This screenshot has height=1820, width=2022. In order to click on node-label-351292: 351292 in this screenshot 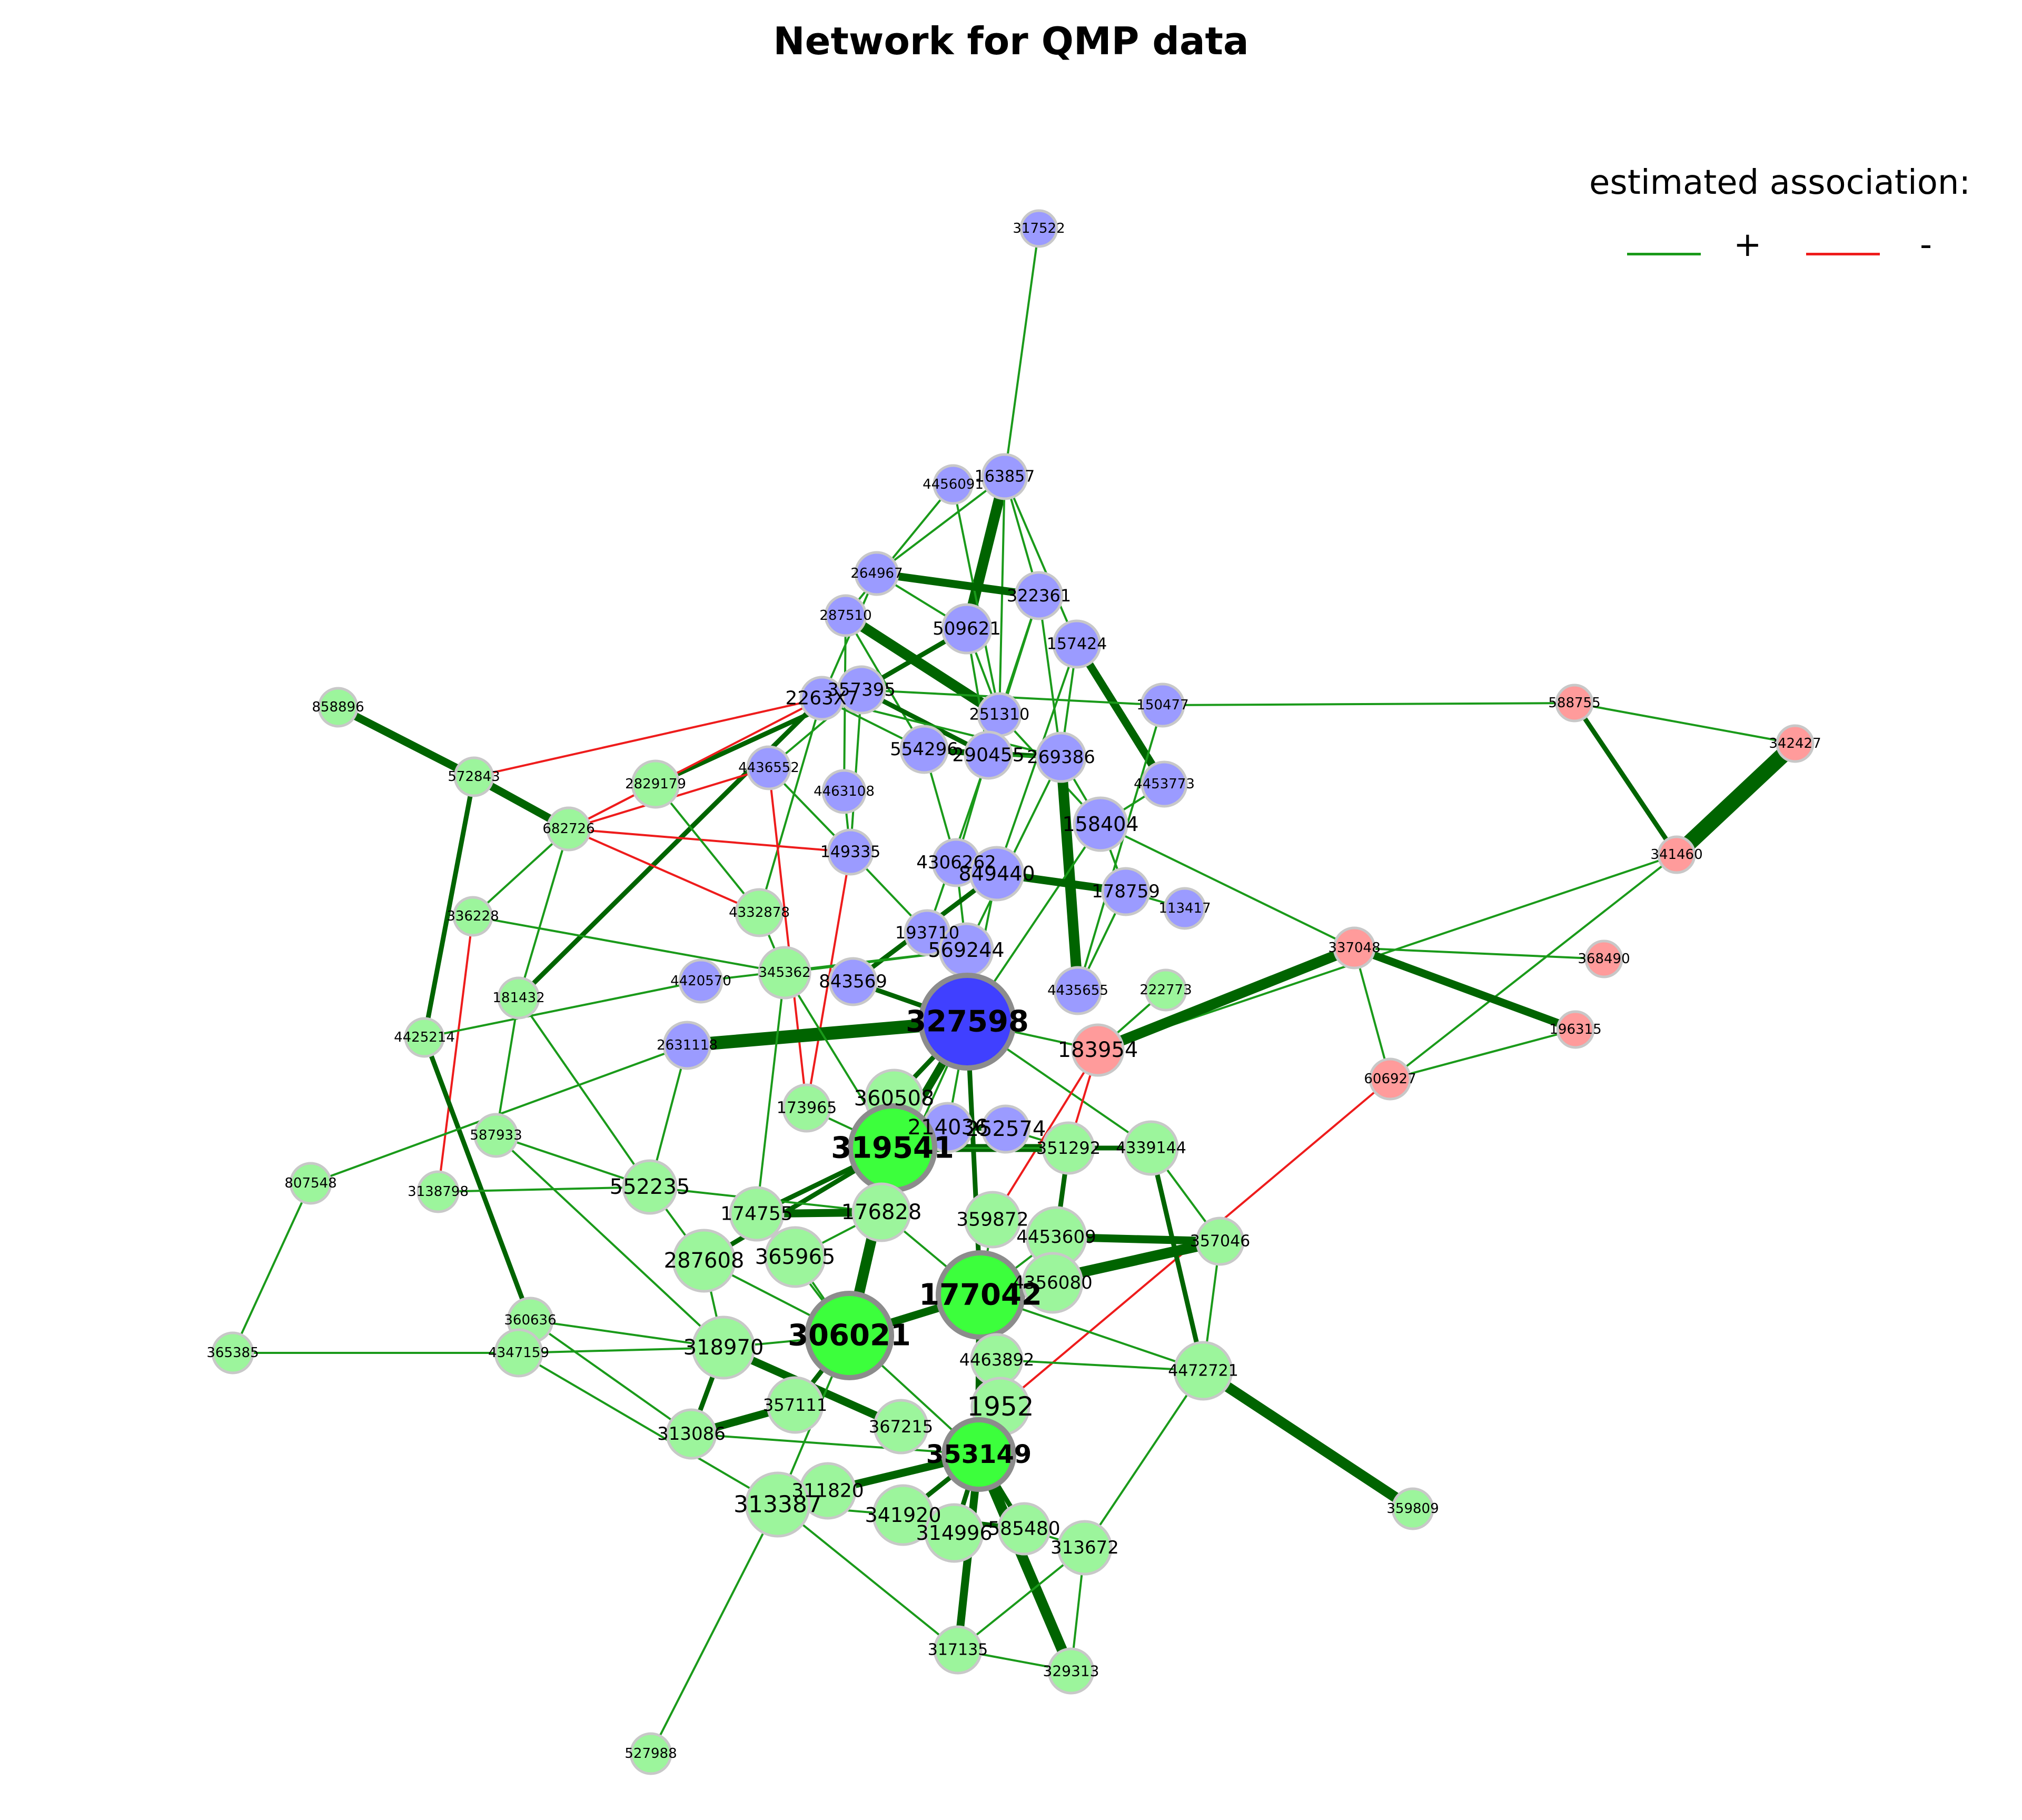, I will do `click(1069, 1148)`.